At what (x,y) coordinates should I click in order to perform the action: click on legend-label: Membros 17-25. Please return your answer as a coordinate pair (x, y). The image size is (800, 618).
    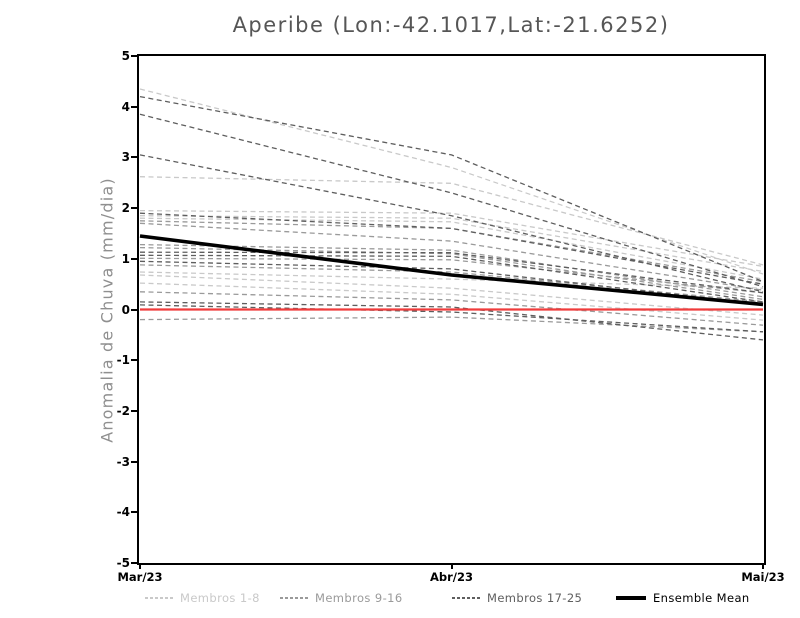
    Looking at the image, I should click on (535, 598).